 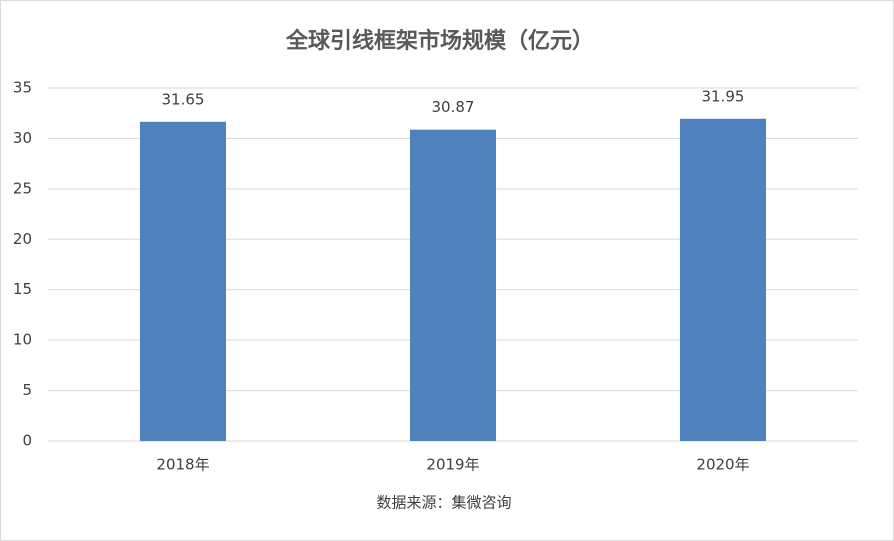 I want to click on y-tick-label: 15, so click(x=22, y=289).